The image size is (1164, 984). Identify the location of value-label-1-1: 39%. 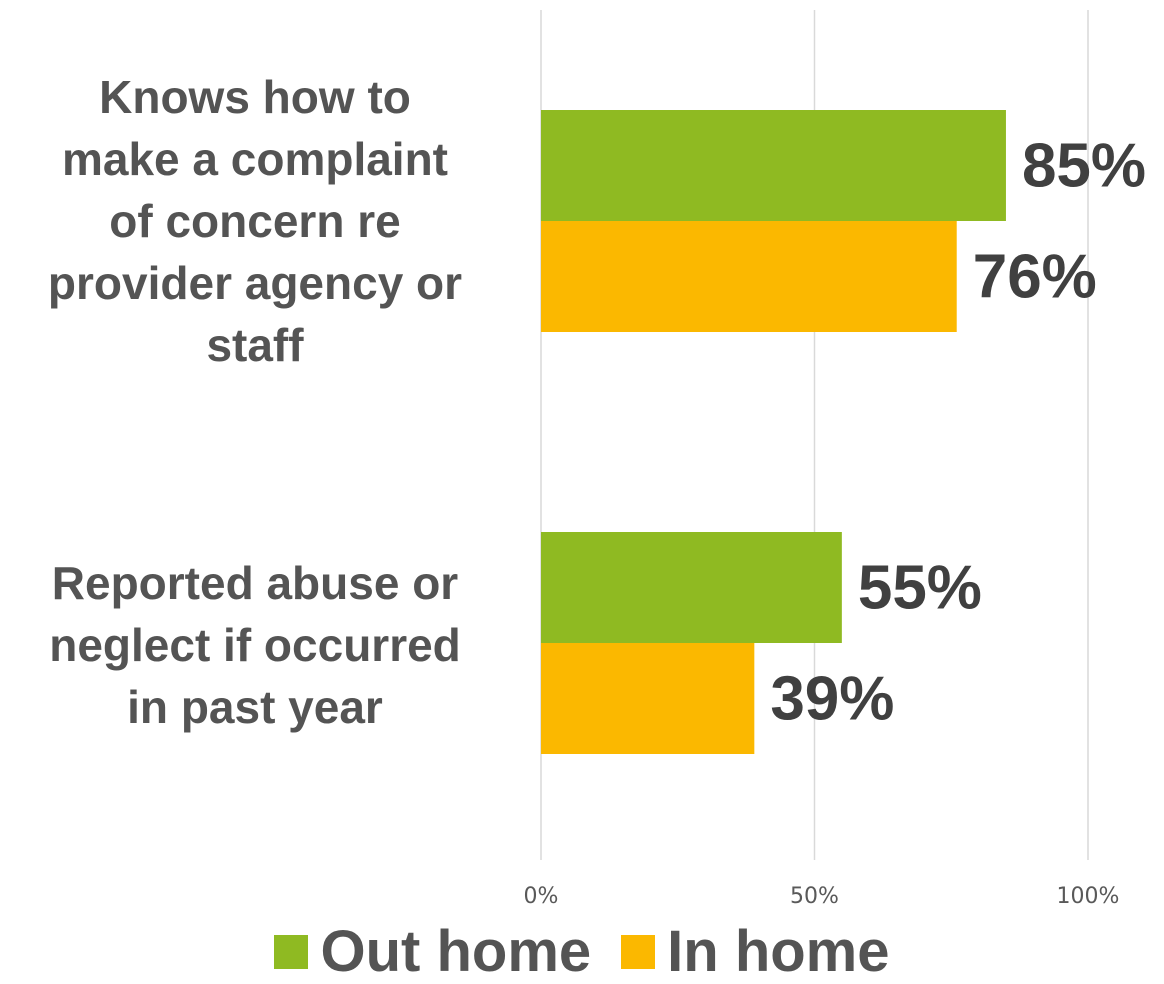
(832, 699).